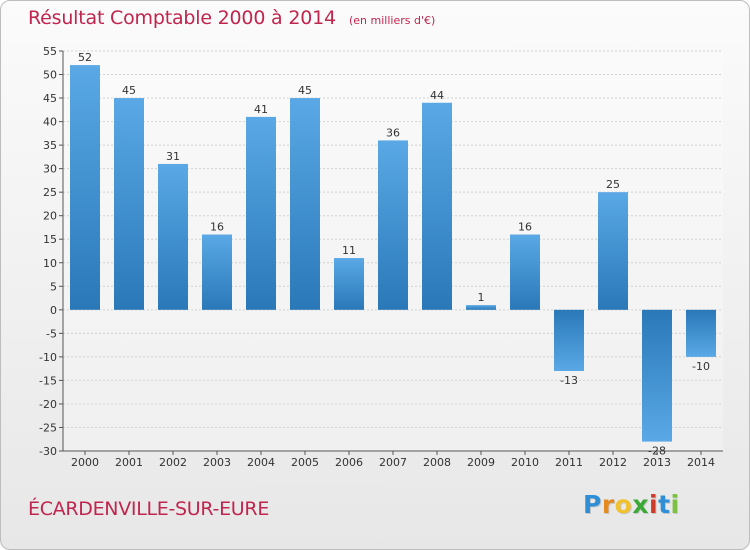 The height and width of the screenshot is (550, 750). I want to click on y-tick-label: 35, so click(50, 145).